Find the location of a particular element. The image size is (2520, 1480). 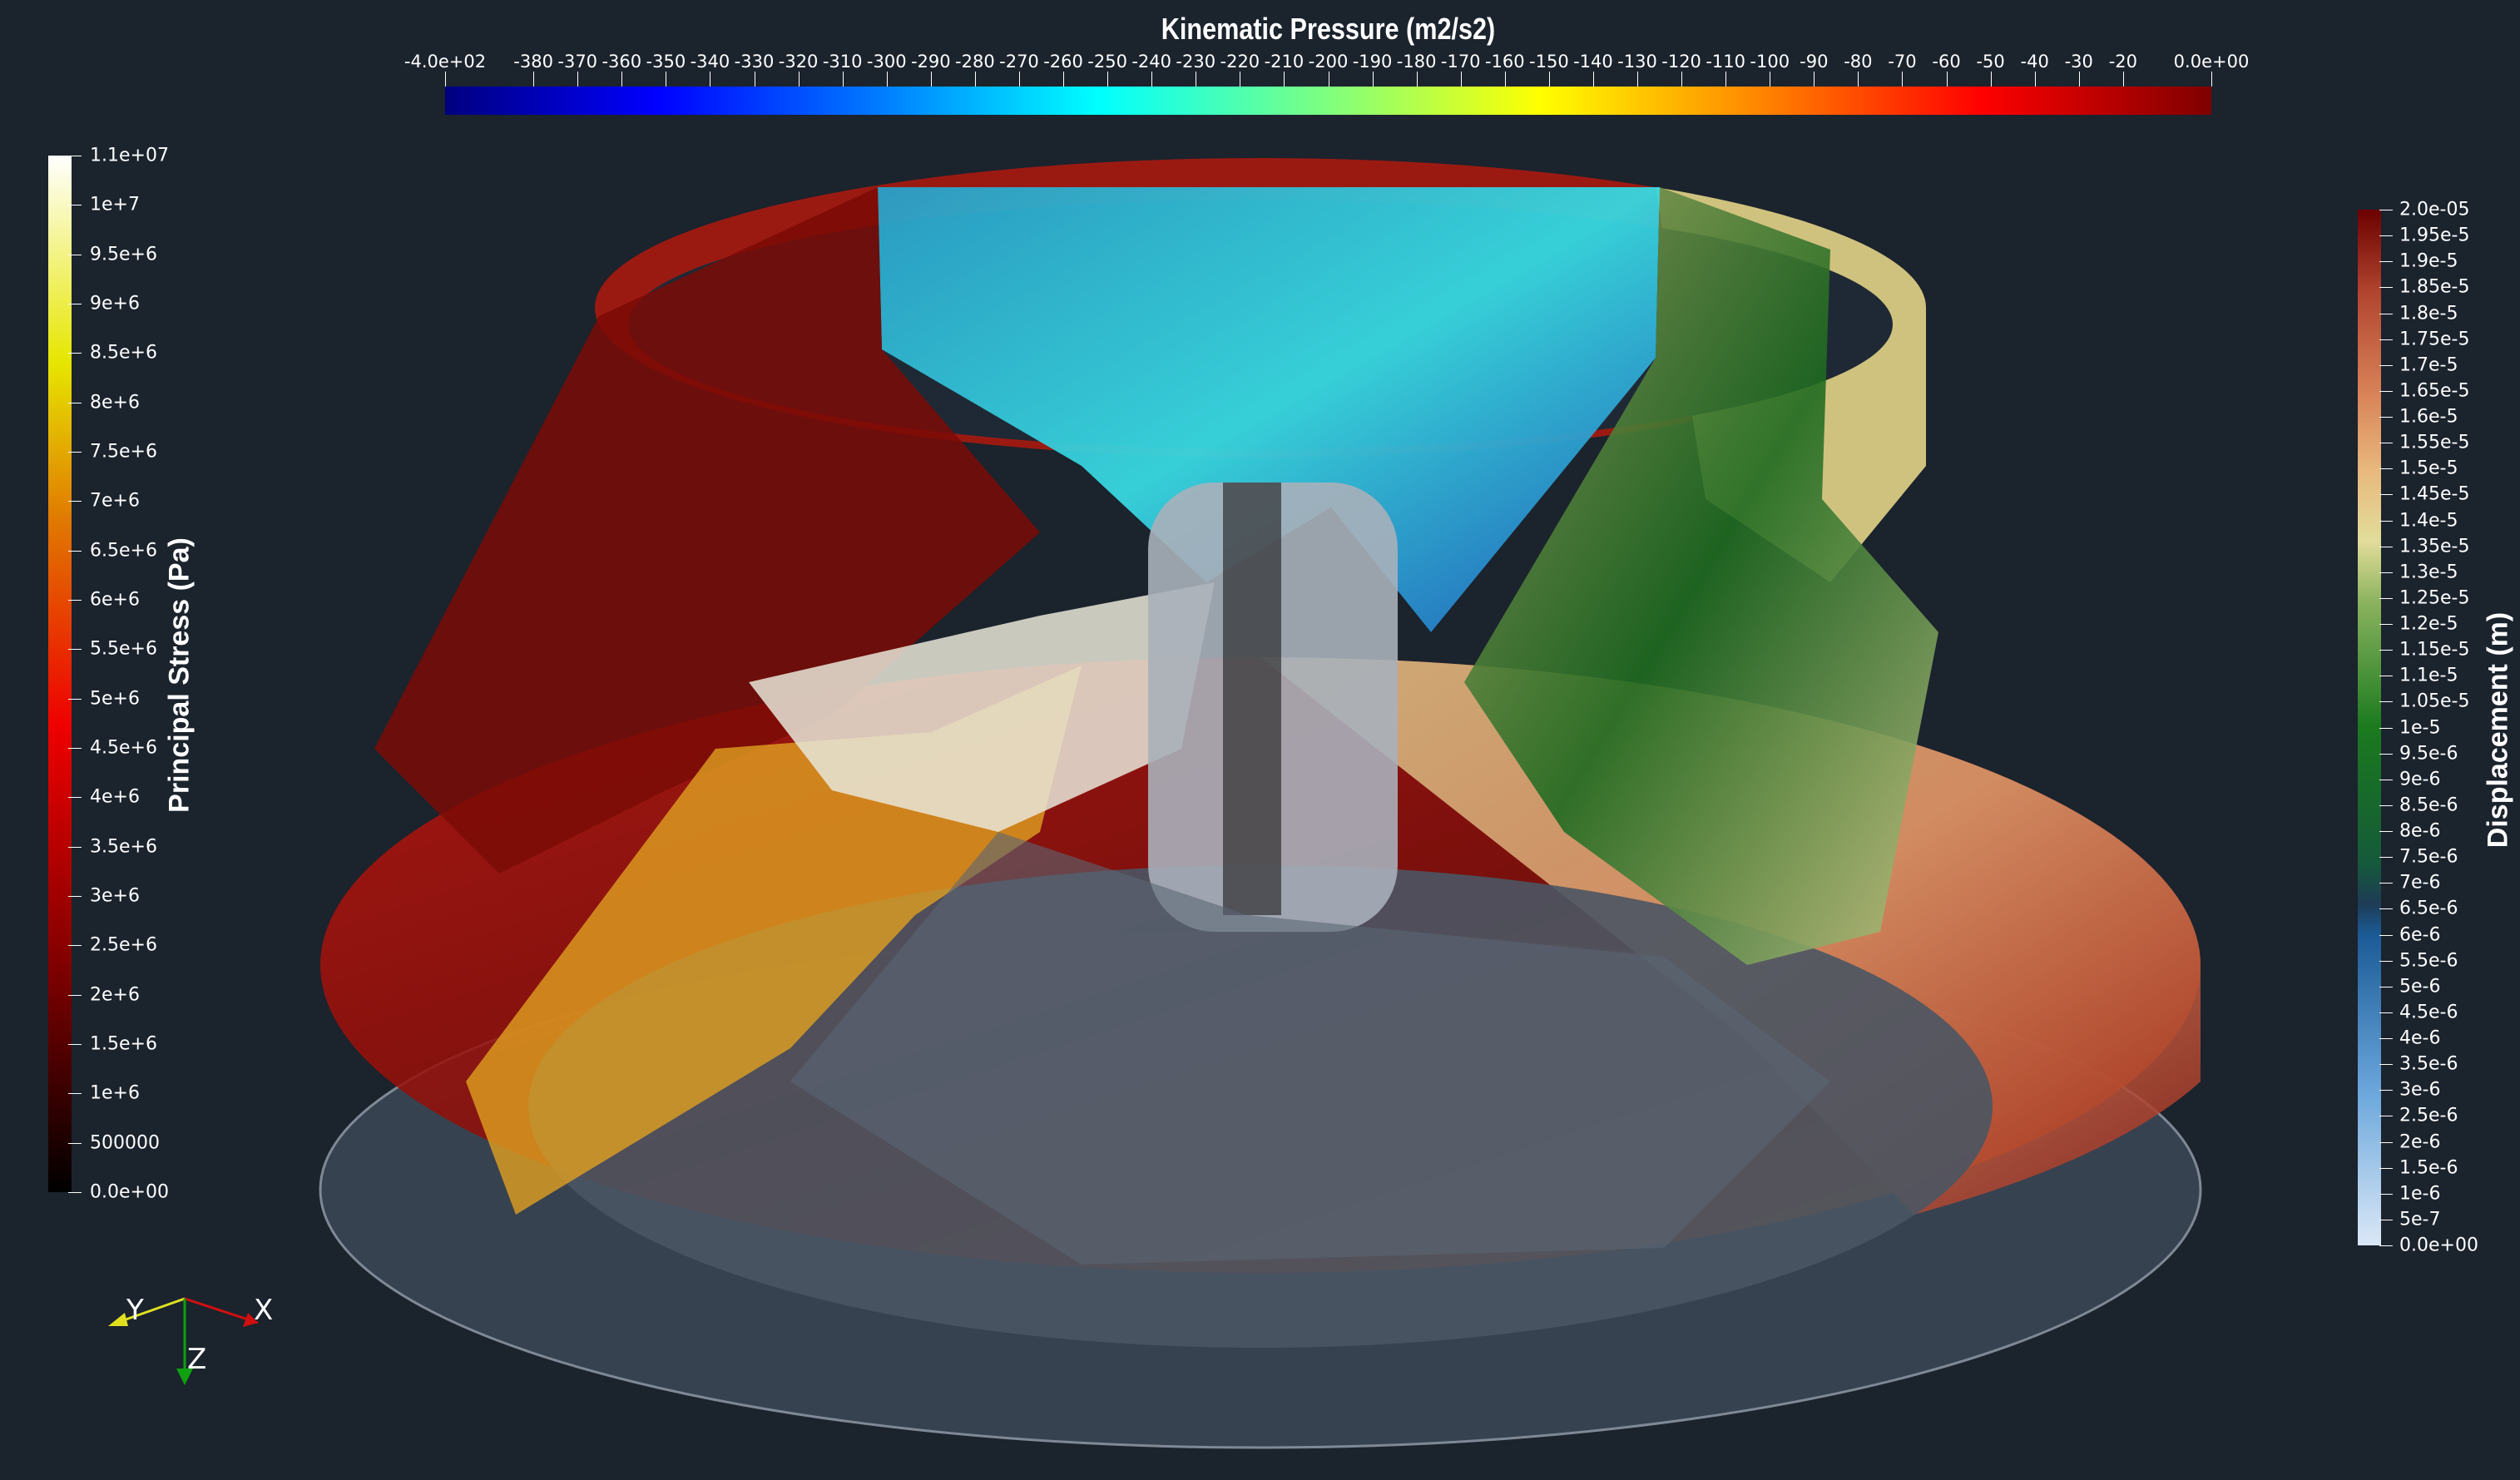

pressure-tick-label: -130 is located at coordinates (1637, 62).